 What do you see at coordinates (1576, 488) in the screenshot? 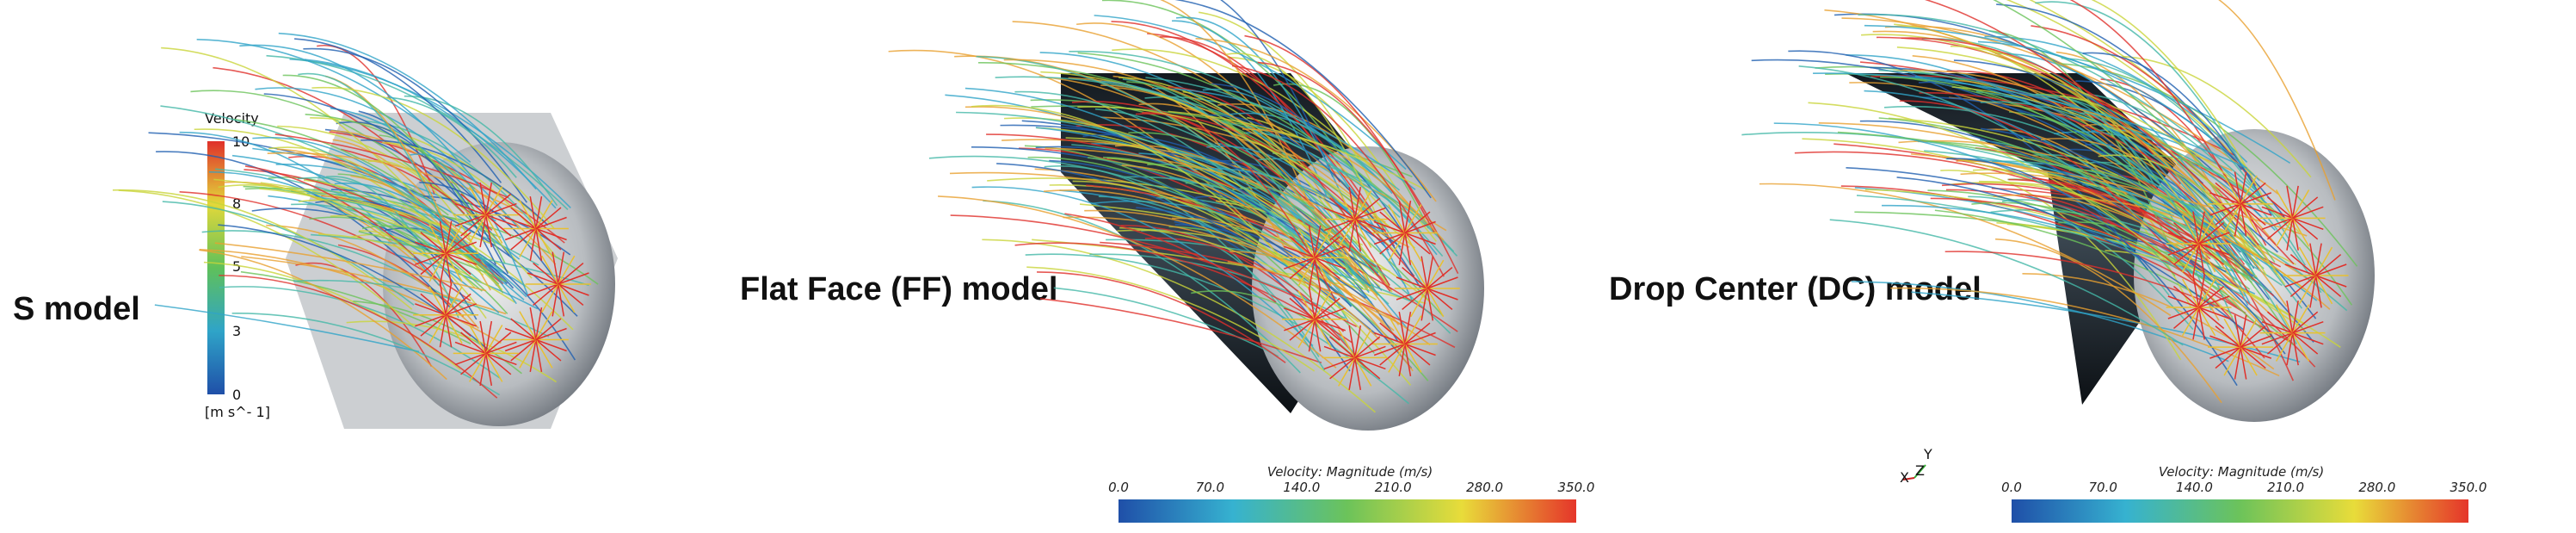
I see `colorbar-tick: 350.0` at bounding box center [1576, 488].